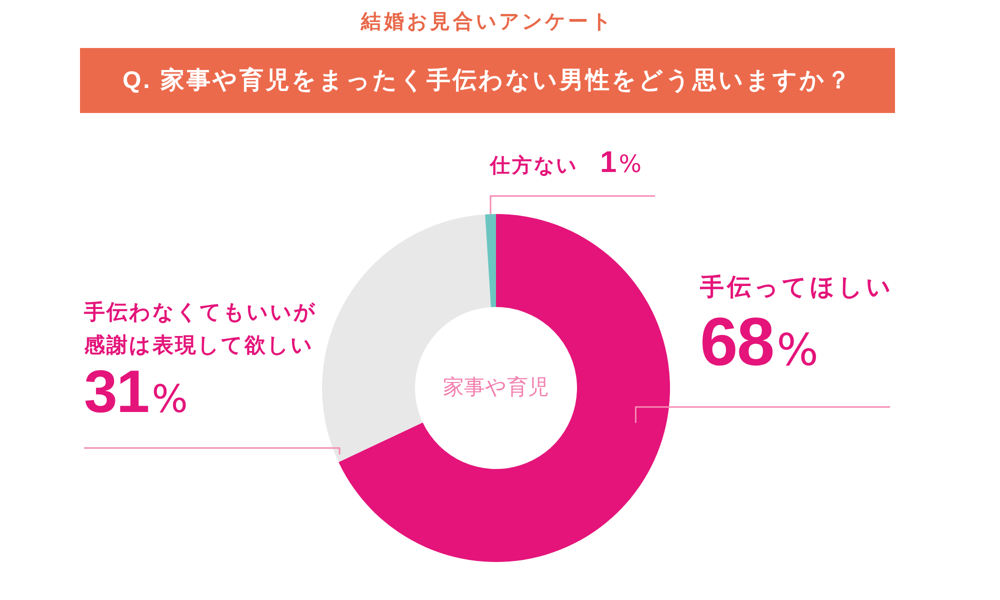  Describe the element at coordinates (487, 81) in the screenshot. I see `title: Q. 家事や育児をまったく手伝わない男性をどう思いますか？` at that location.